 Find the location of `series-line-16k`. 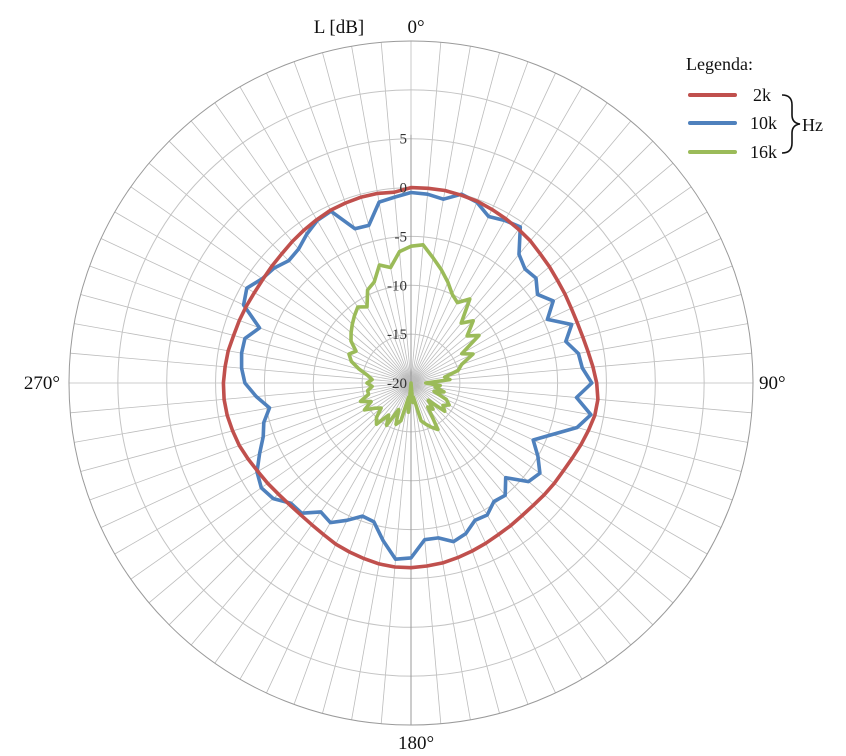

series-line-16k is located at coordinates (414, 337).